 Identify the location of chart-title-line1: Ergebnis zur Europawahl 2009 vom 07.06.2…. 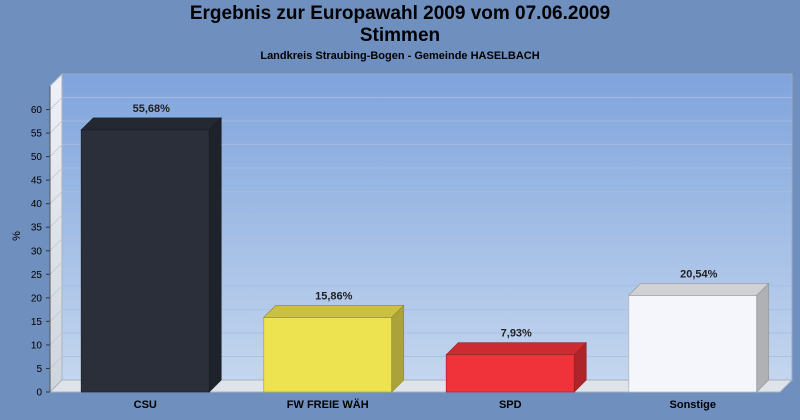
(400, 13).